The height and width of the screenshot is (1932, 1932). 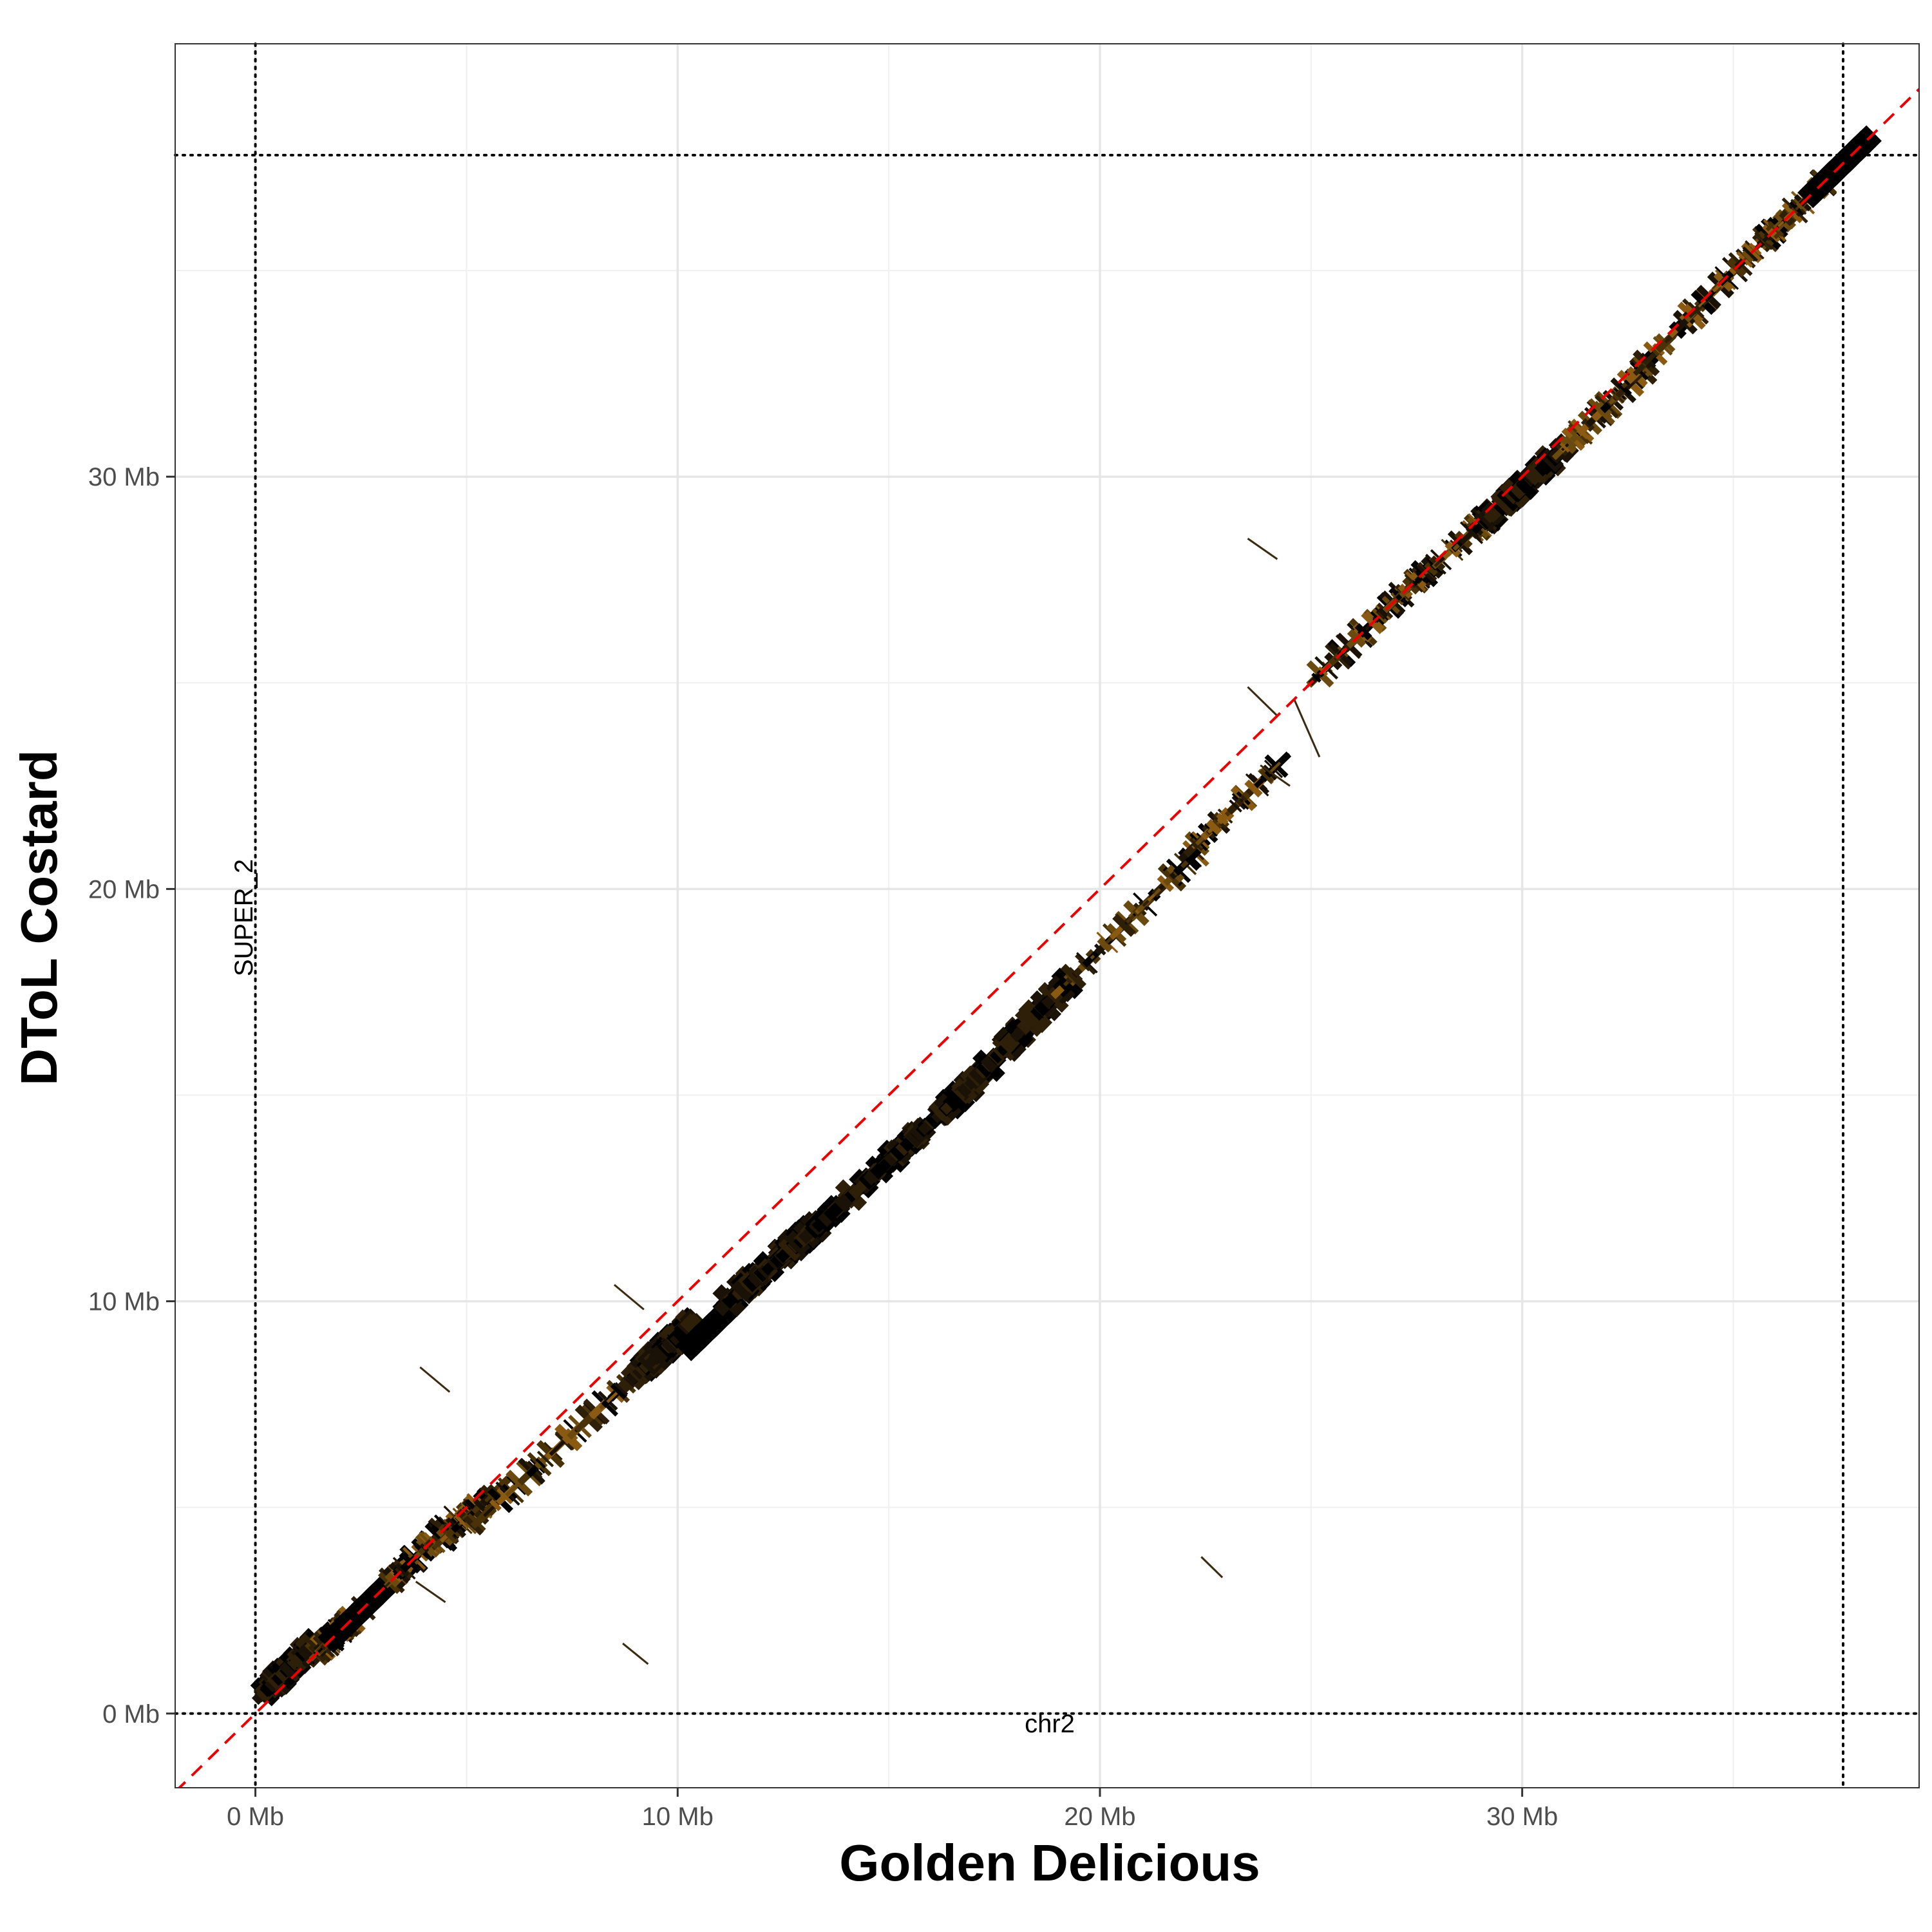 I want to click on x-tick-label: 20 Mb, so click(x=1099, y=1817).